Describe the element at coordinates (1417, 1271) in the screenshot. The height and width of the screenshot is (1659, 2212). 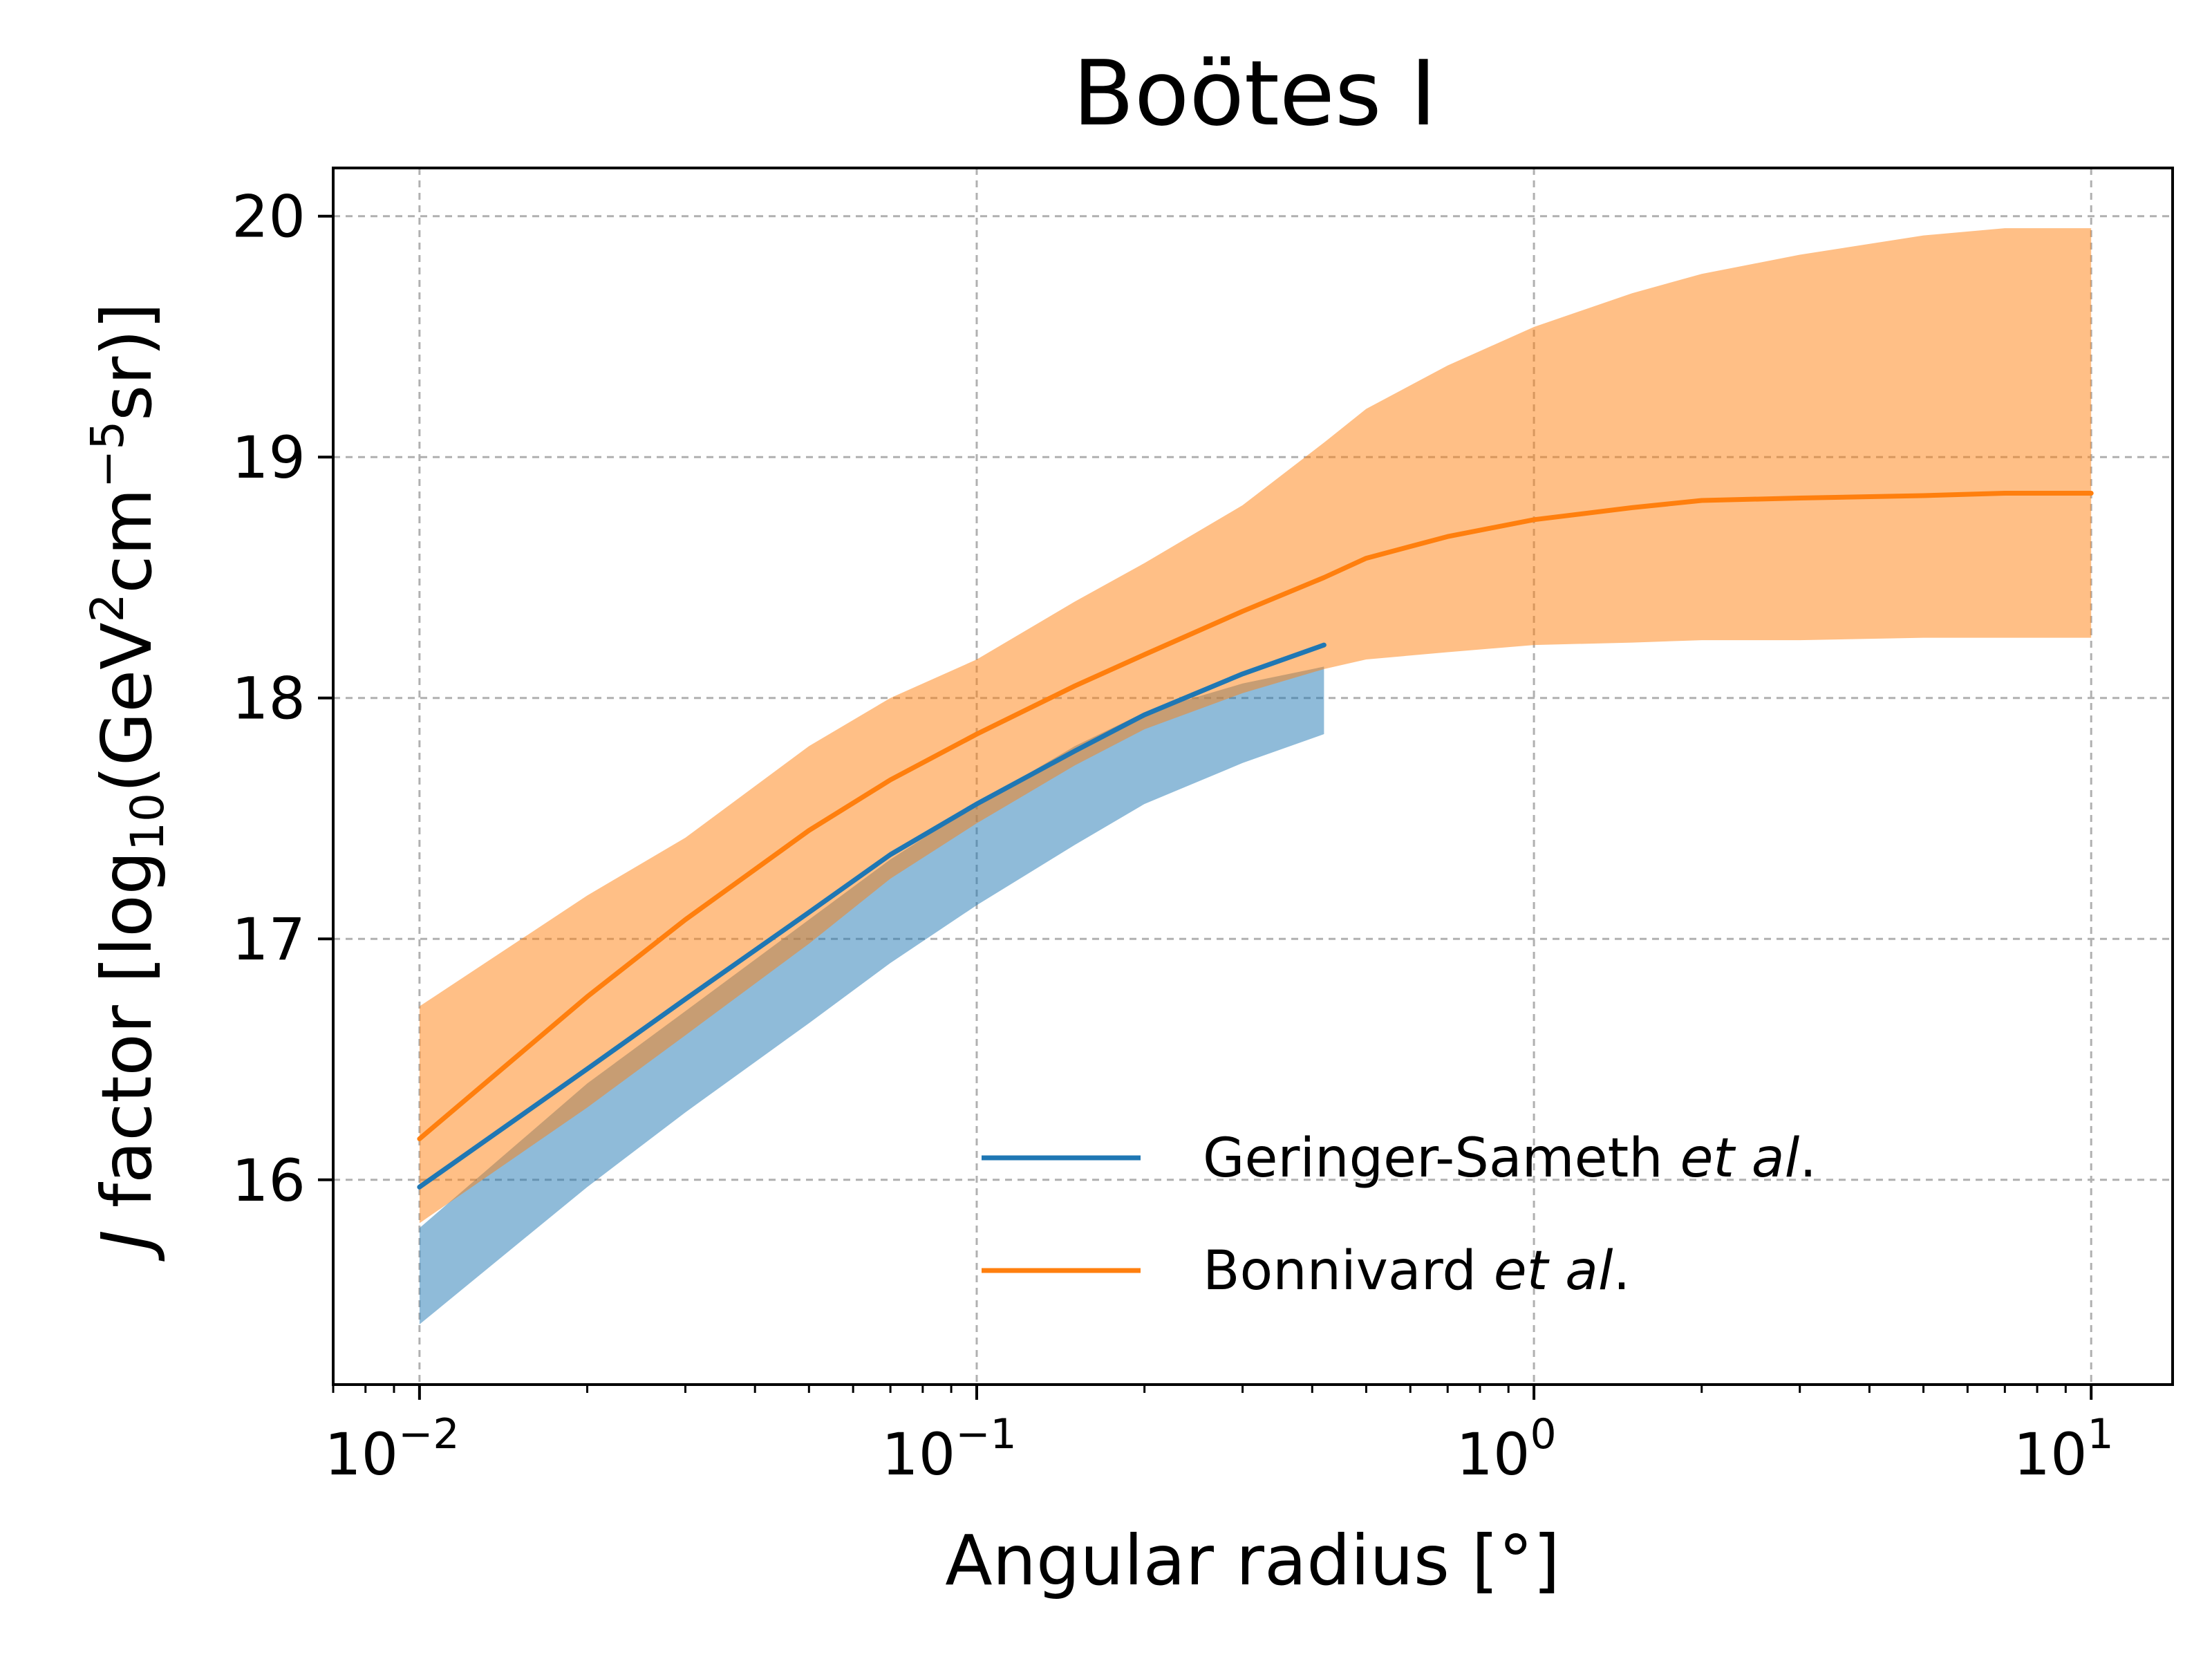
I see `legend-label-bonnivard: Bonnivard et al.` at that location.